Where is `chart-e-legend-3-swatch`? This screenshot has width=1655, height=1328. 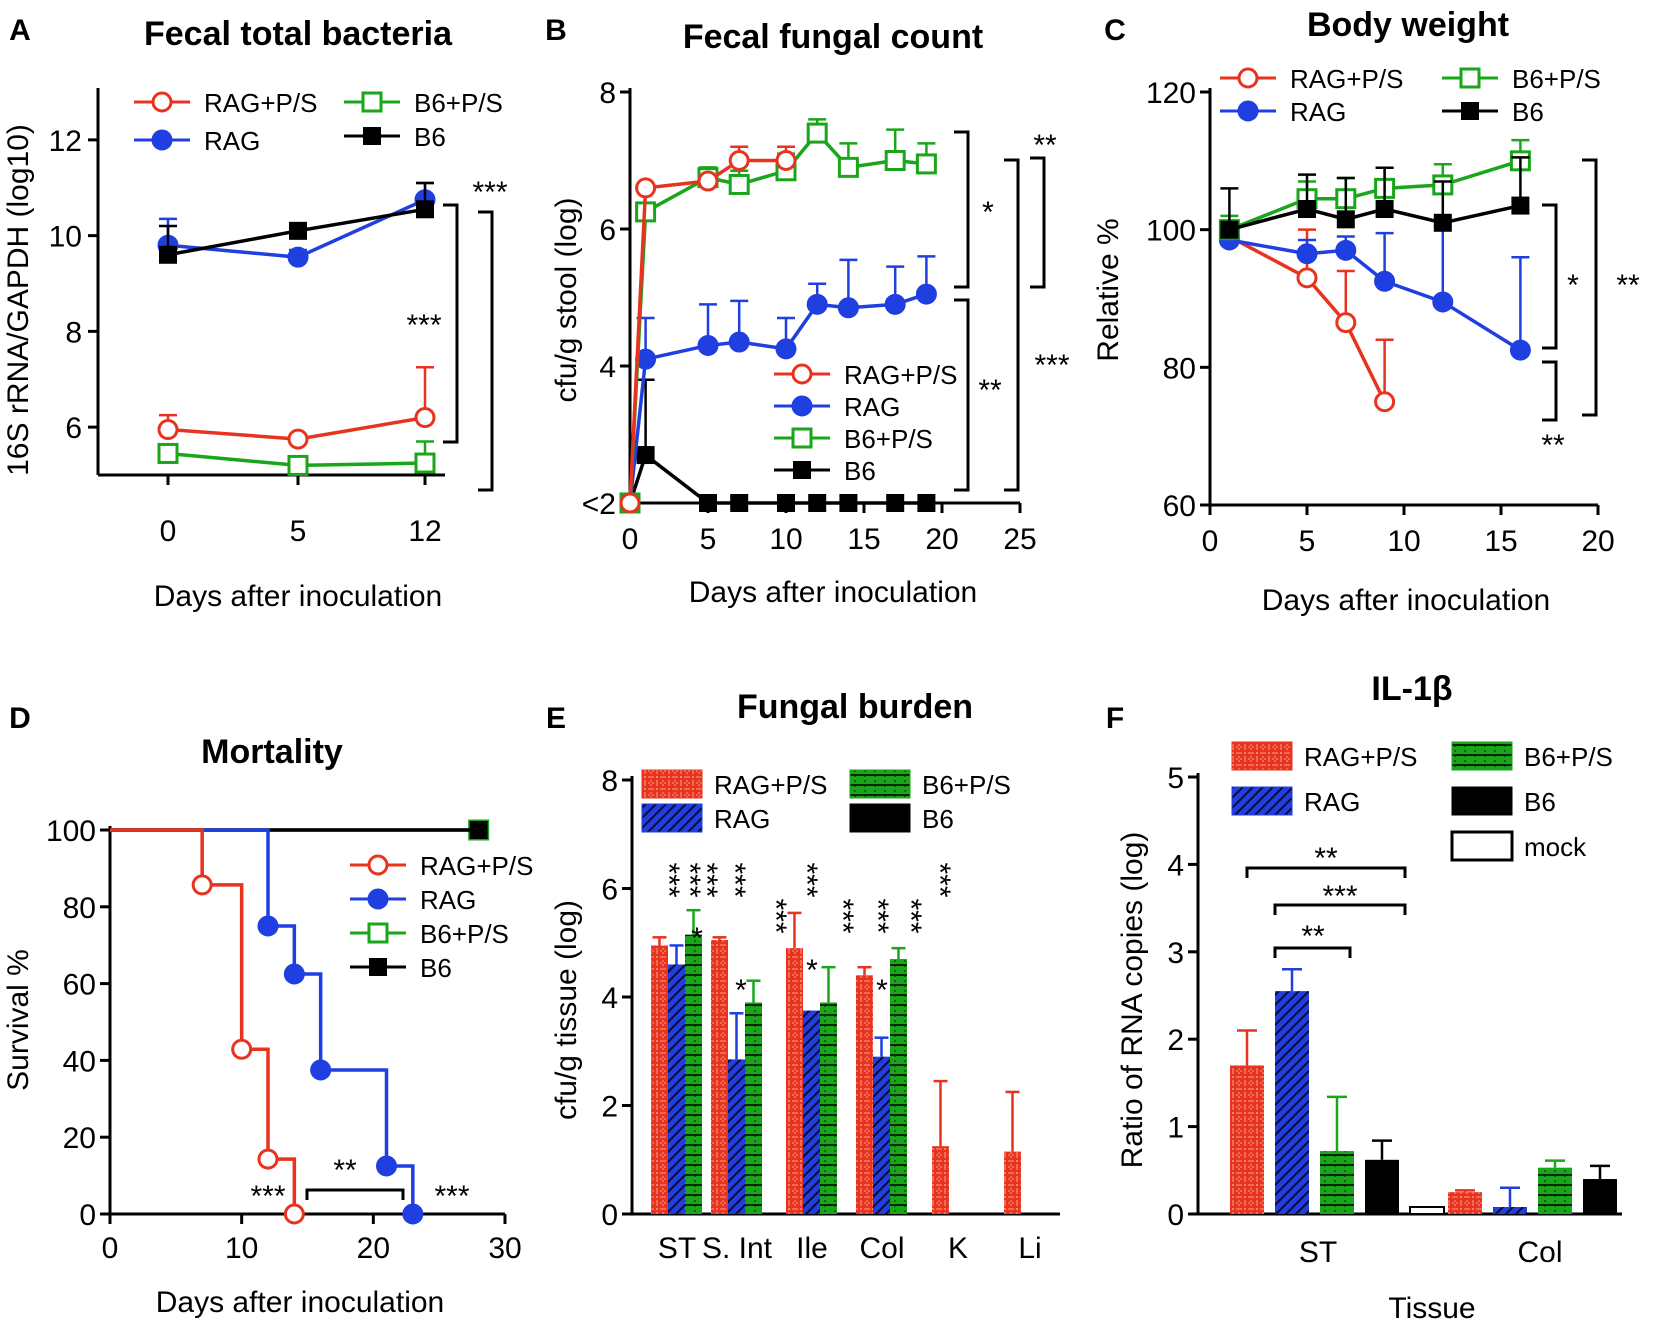 chart-e-legend-3-swatch is located at coordinates (880, 818).